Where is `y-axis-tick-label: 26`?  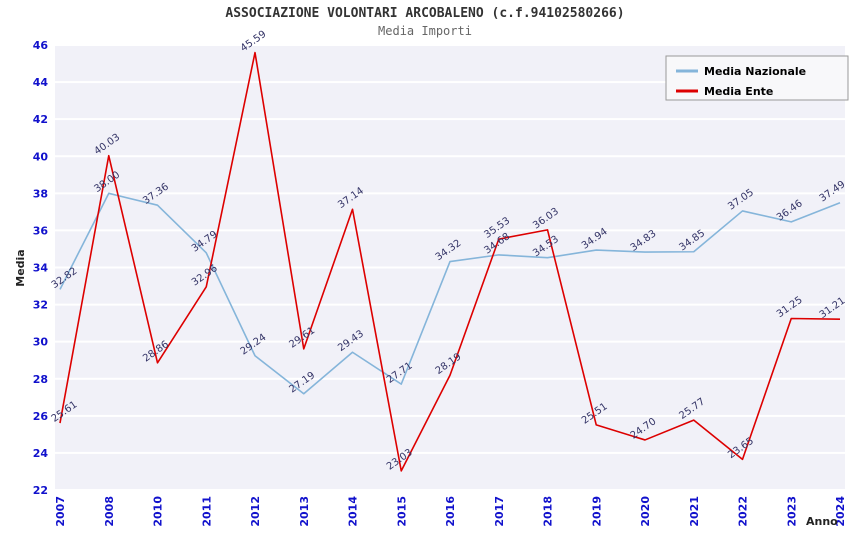 y-axis-tick-label: 26 is located at coordinates (41, 416).